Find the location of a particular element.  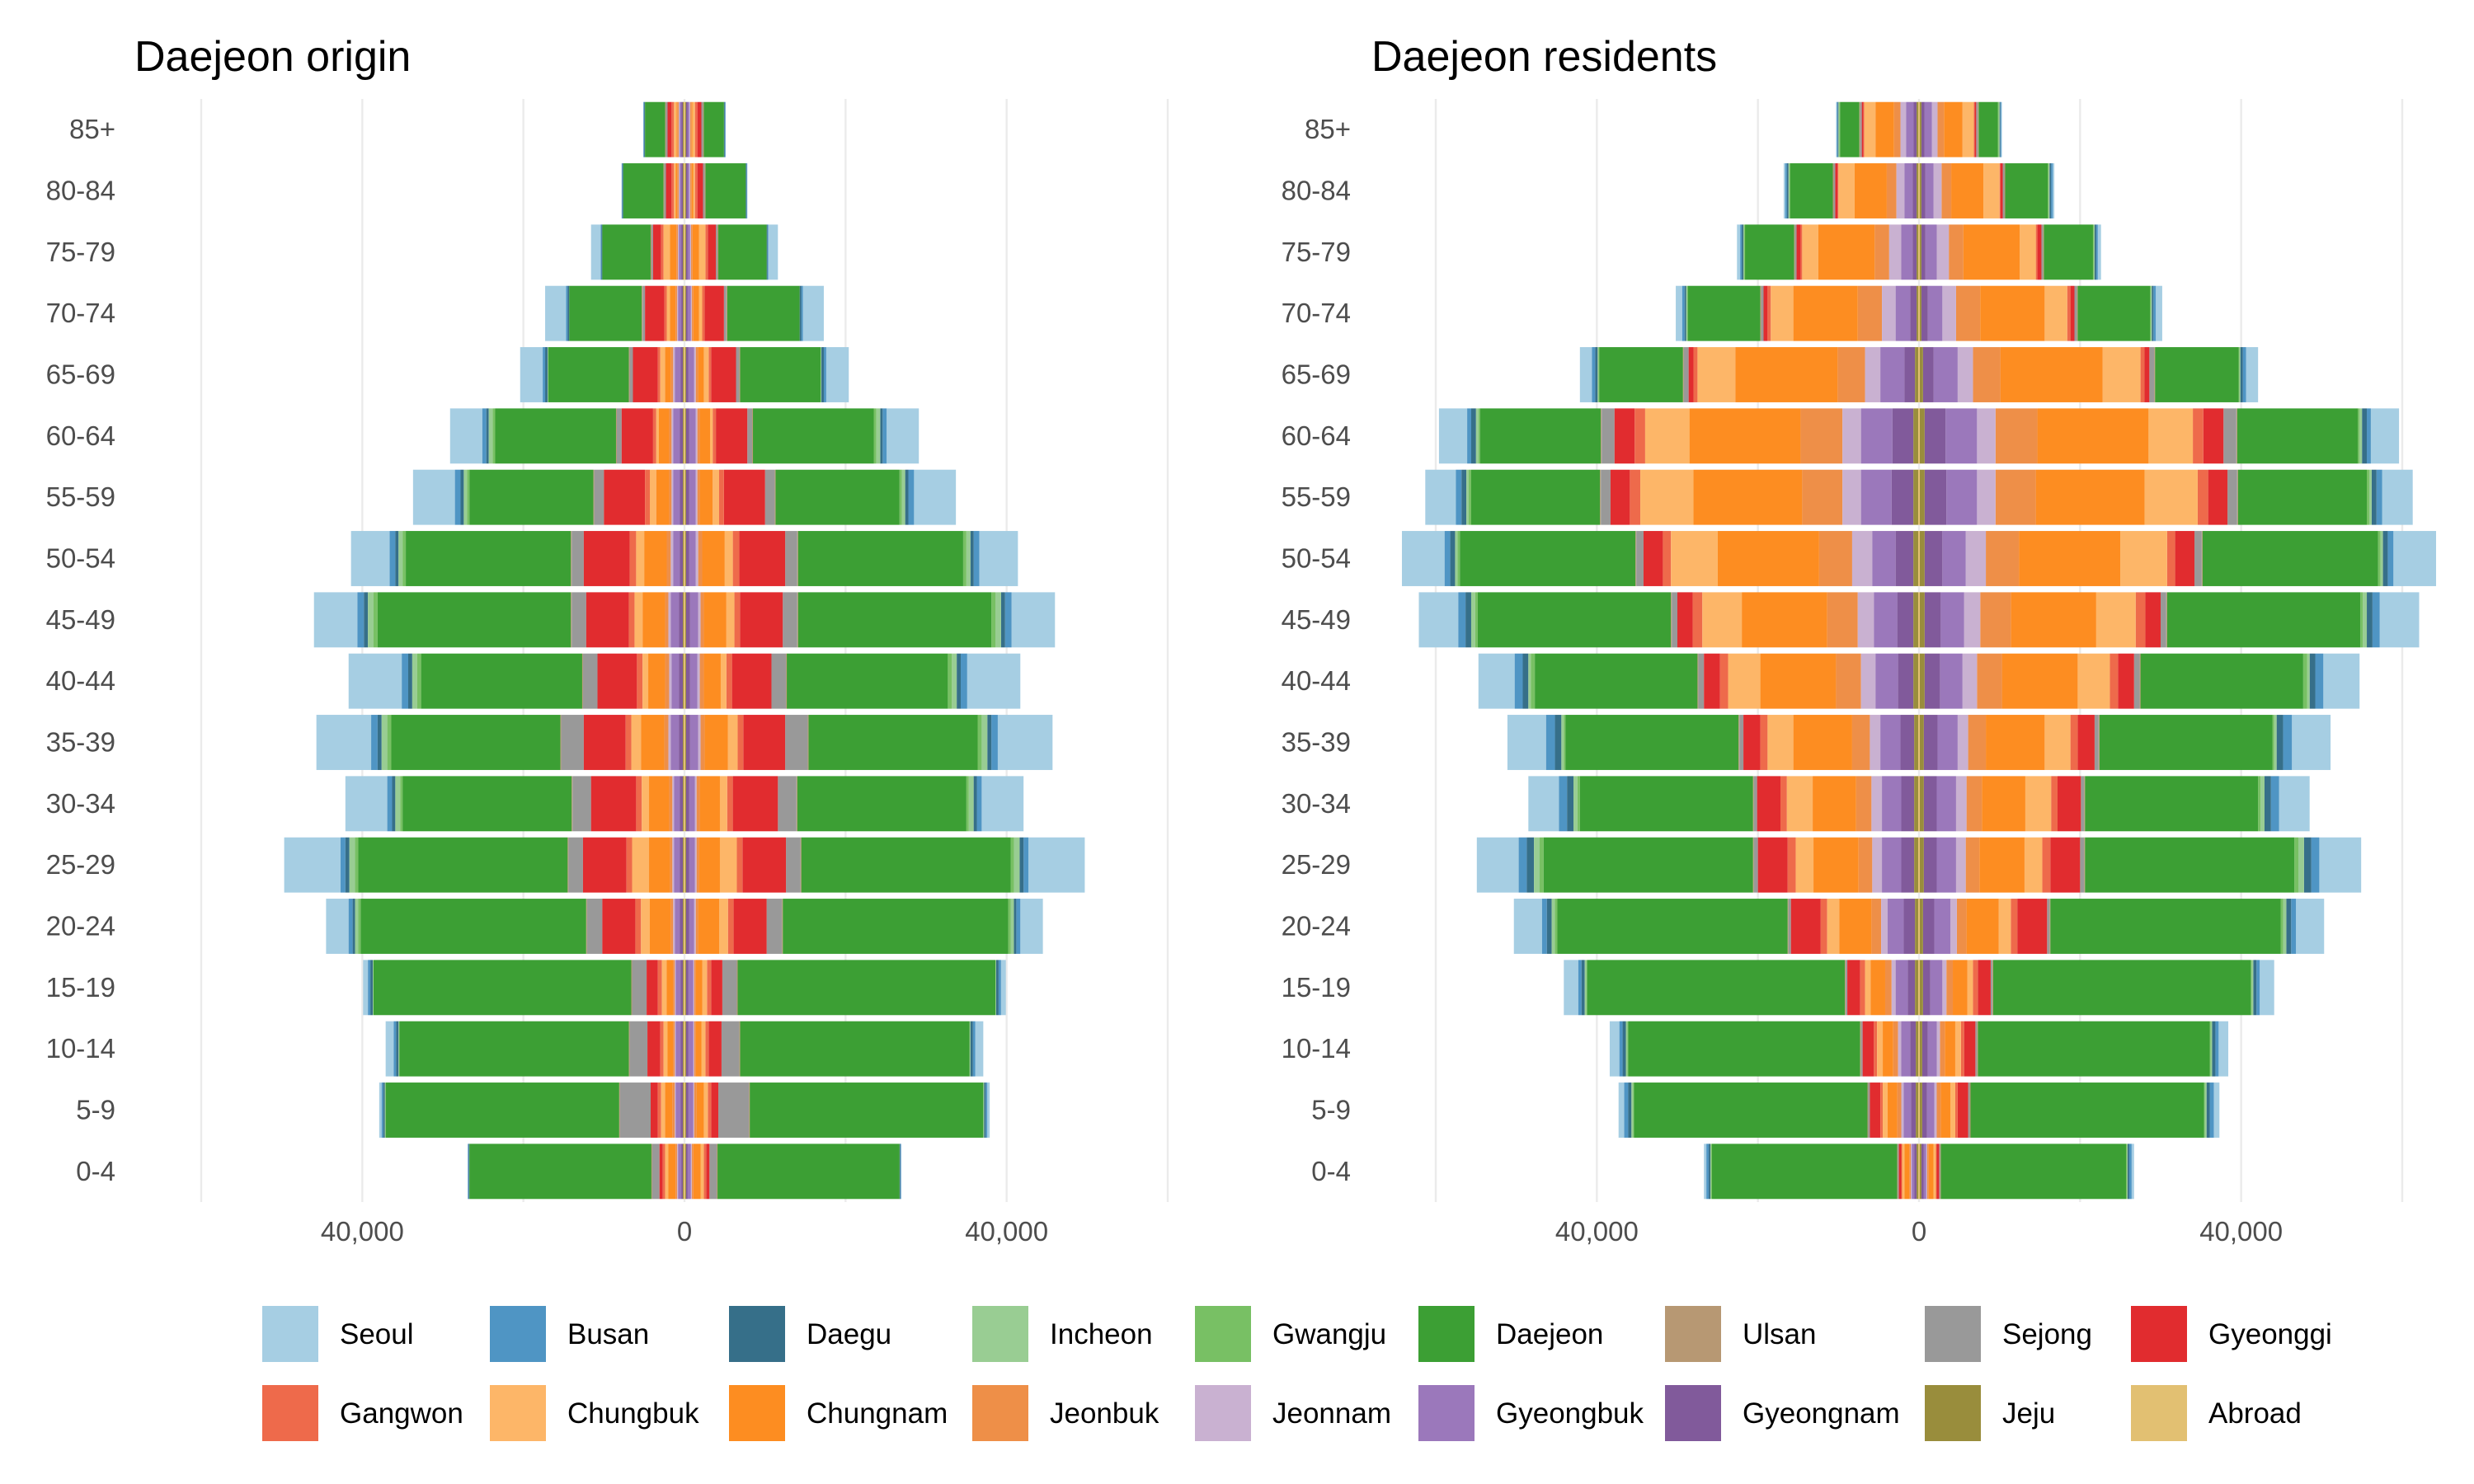

bar-jeonnam-70-74-right is located at coordinates (691, 313).